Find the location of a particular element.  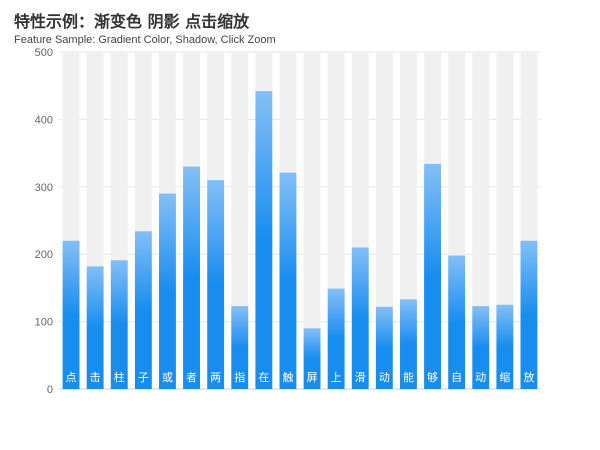

y-axis: 0 100 200 300 400 500 is located at coordinates (44, 221).